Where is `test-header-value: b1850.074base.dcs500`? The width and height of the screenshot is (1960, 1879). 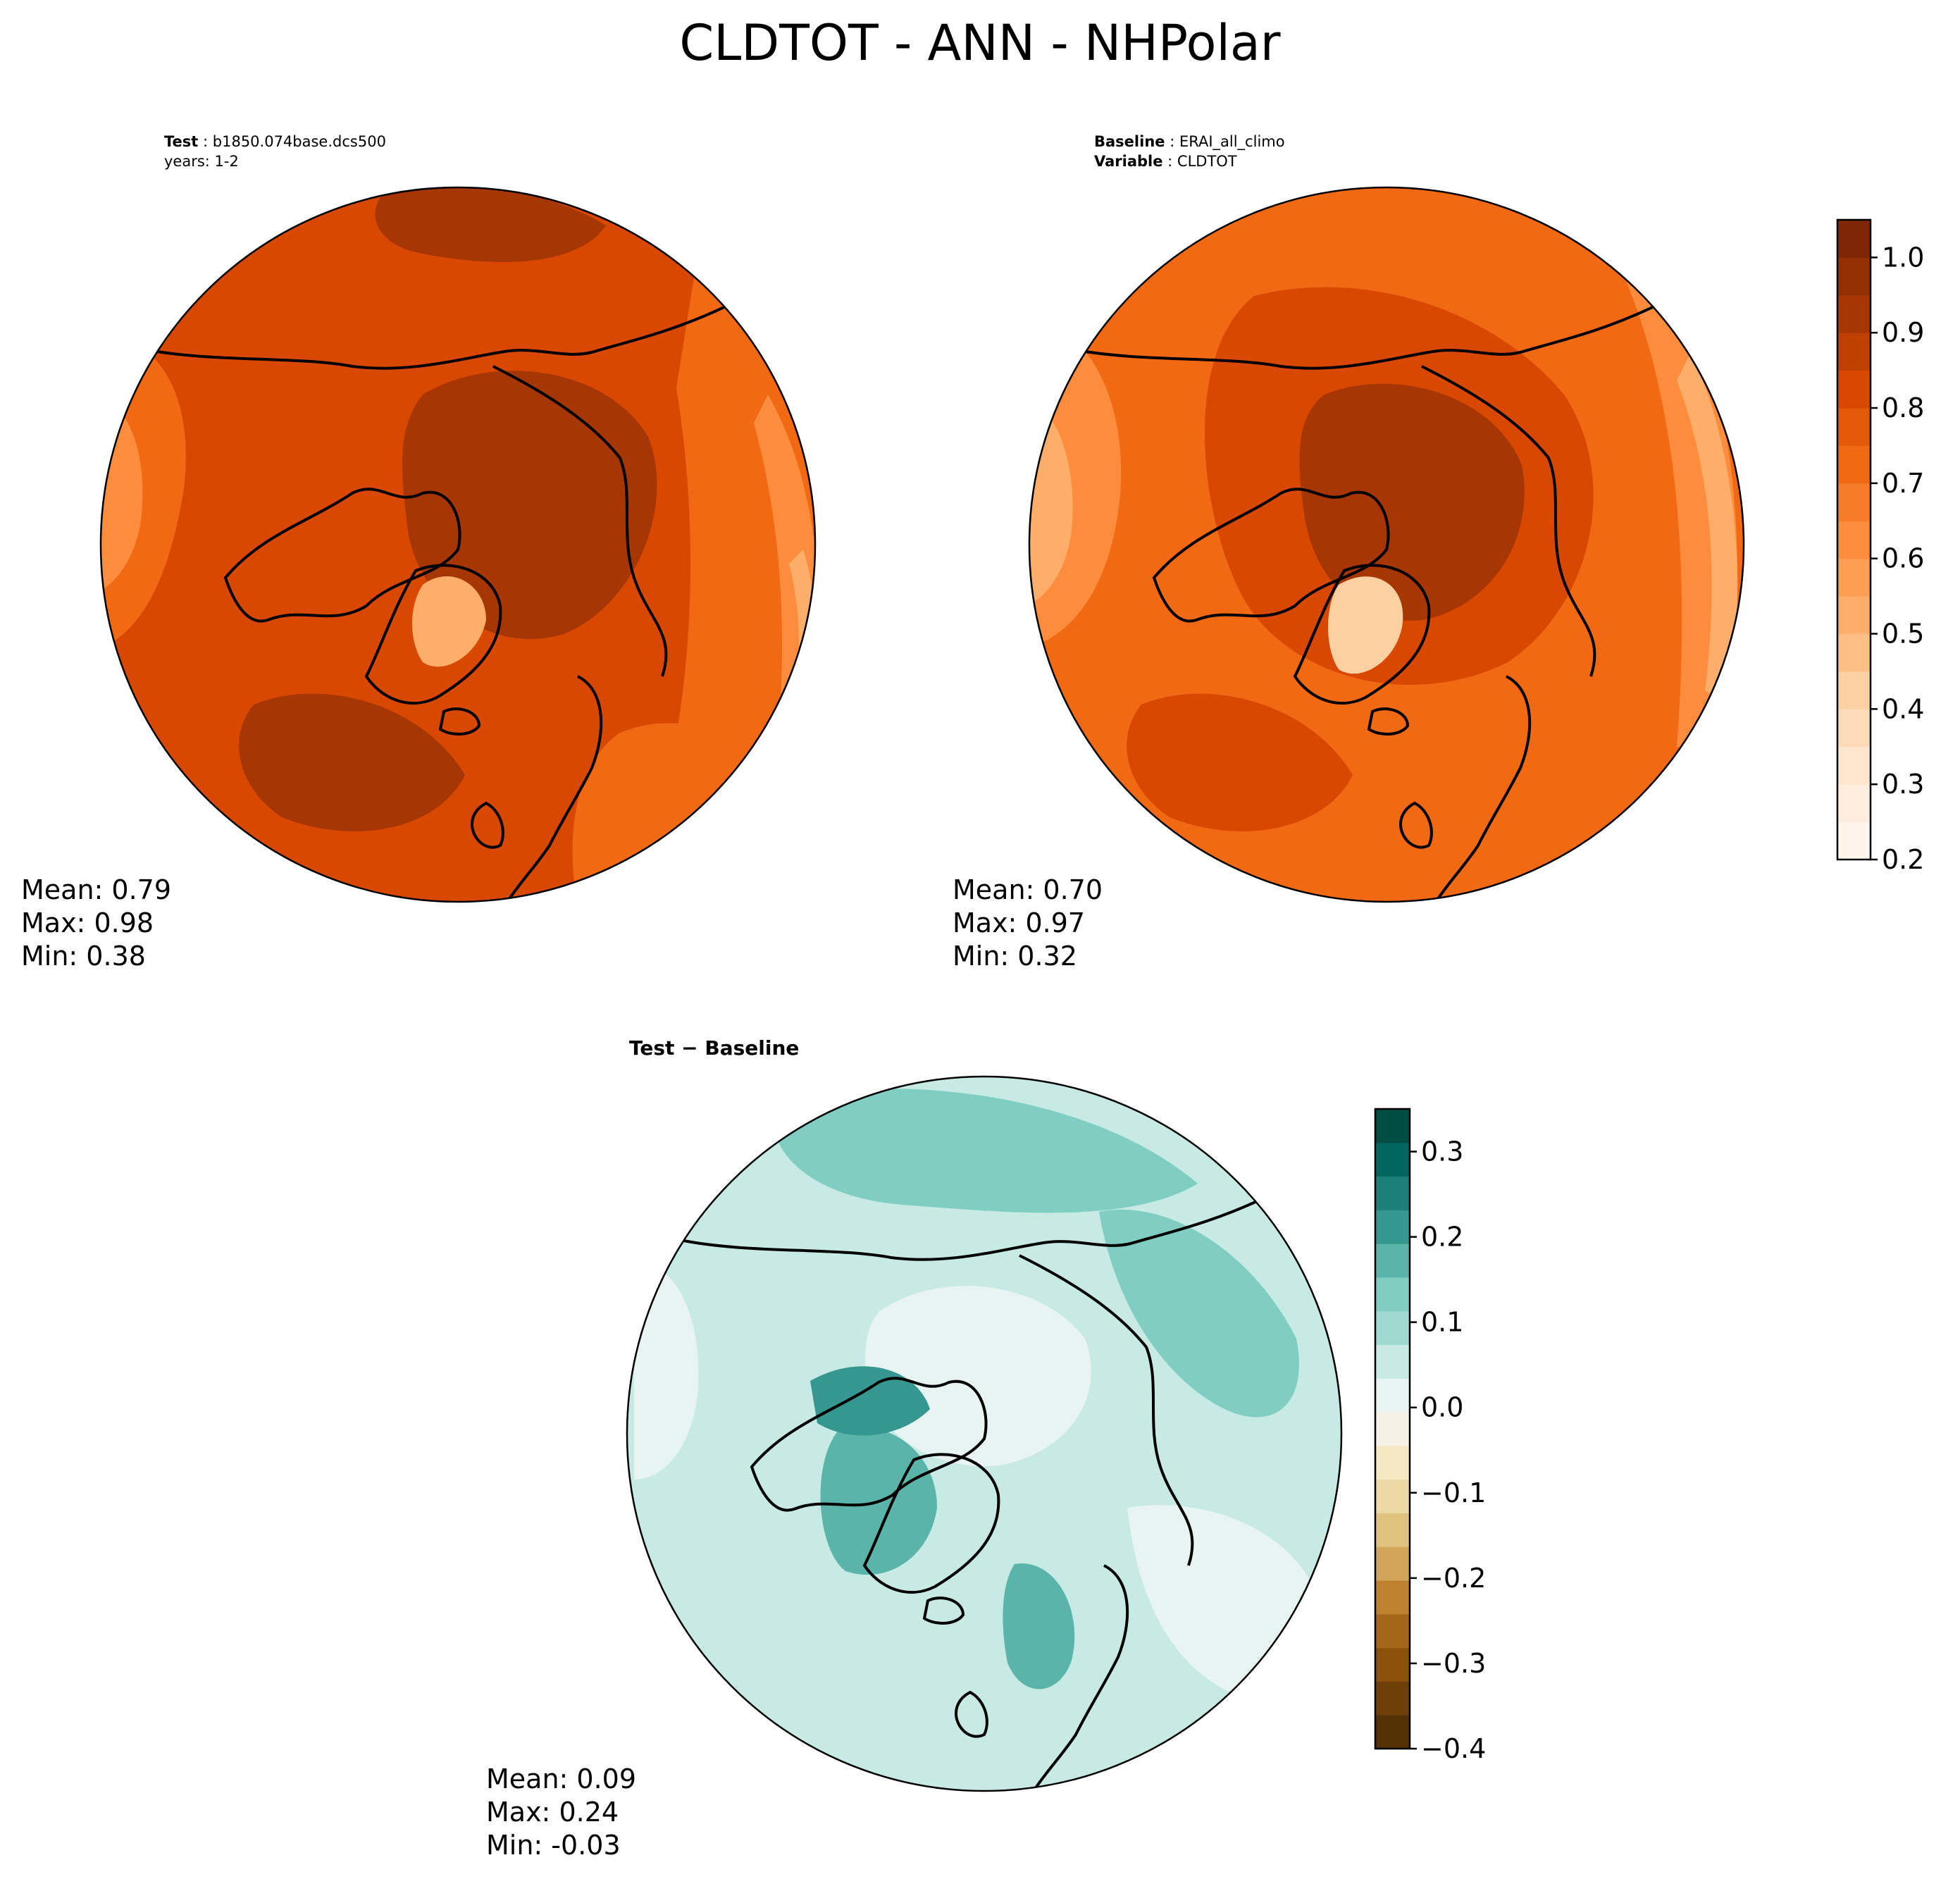
test-header-value: b1850.074base.dcs500 is located at coordinates (300, 141).